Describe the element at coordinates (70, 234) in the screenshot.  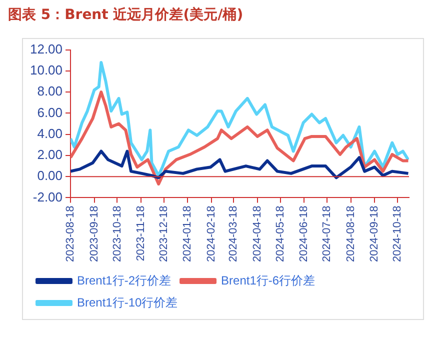
I see `x-tick-label: 2023-08-18` at that location.